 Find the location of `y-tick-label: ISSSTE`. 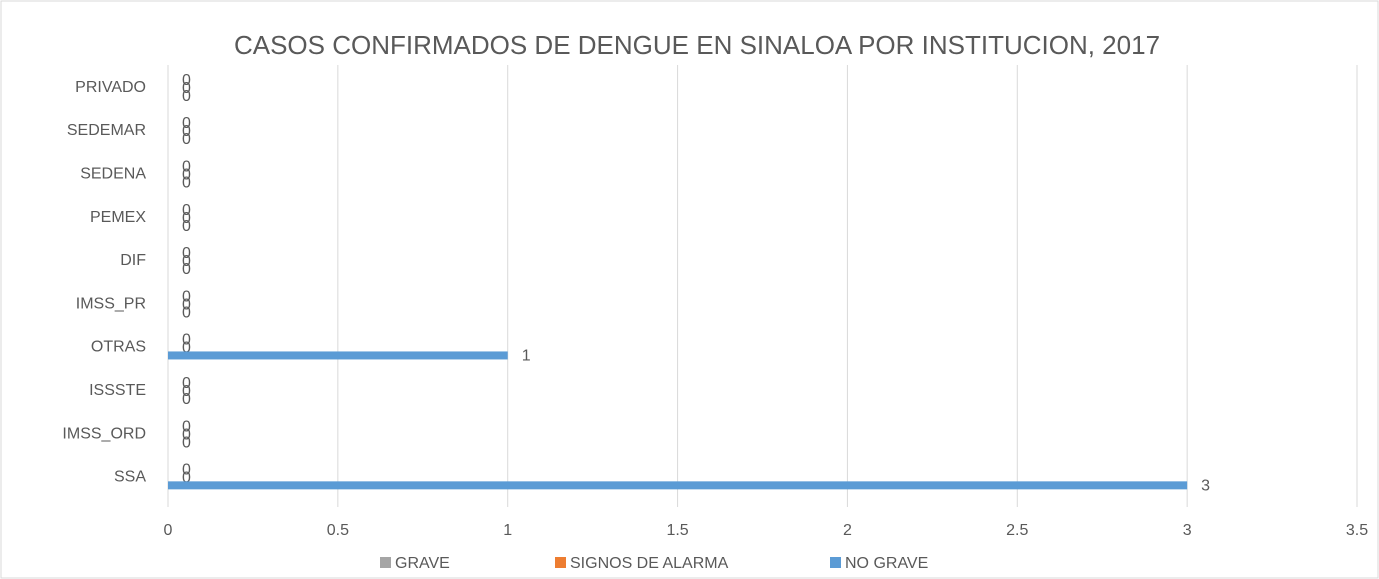

y-tick-label: ISSSTE is located at coordinates (117, 390).